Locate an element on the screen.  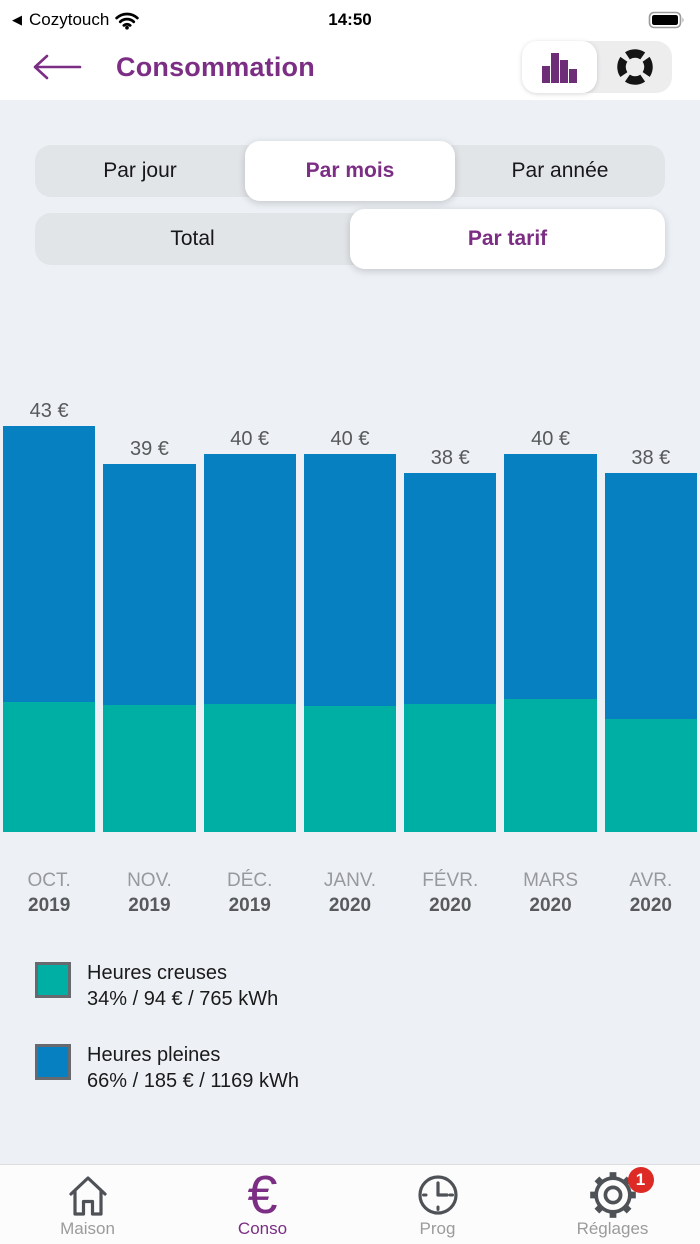
tab-label: Conso is located at coordinates (262, 1228).